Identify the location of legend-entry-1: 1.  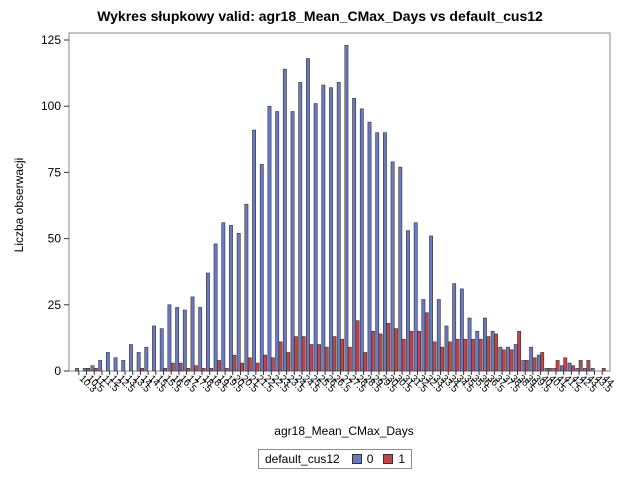
(394, 459).